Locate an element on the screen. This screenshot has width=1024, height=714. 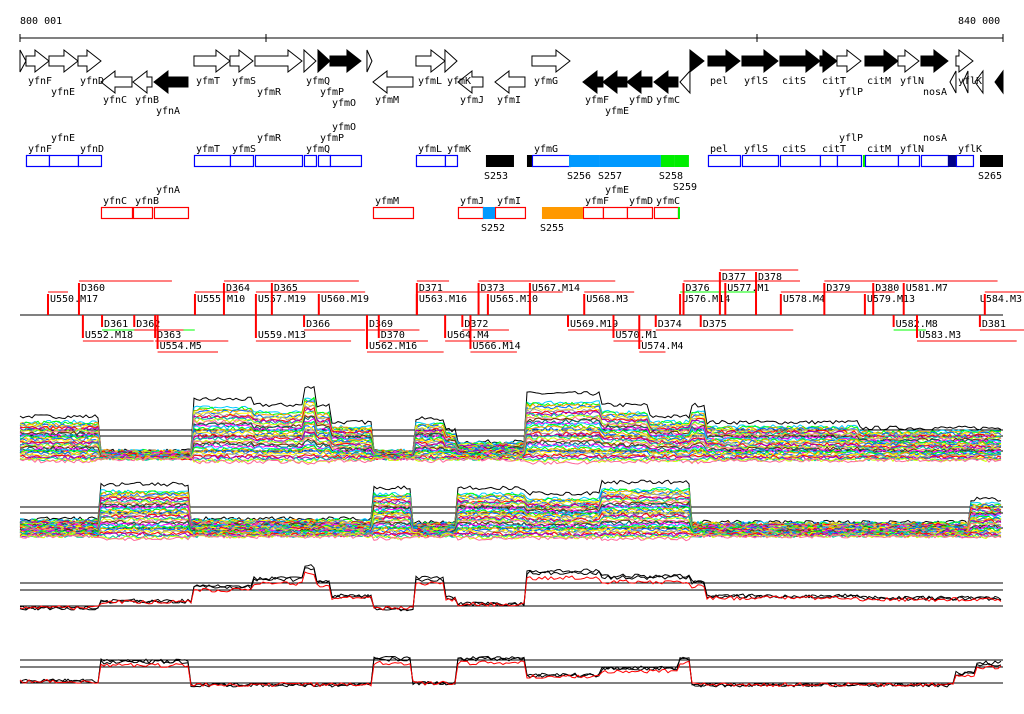
yfmT-gene-arrow is located at coordinates (212, 61).